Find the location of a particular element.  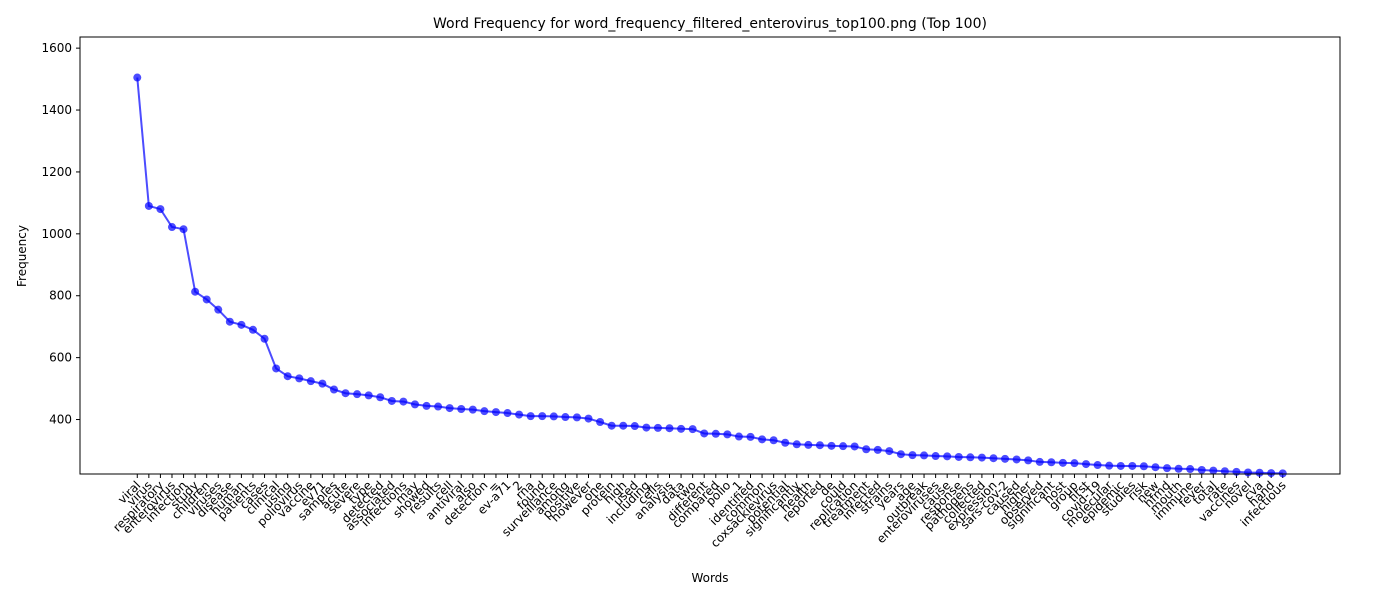

y-tick-label: 1400 is located at coordinates (56, 110).